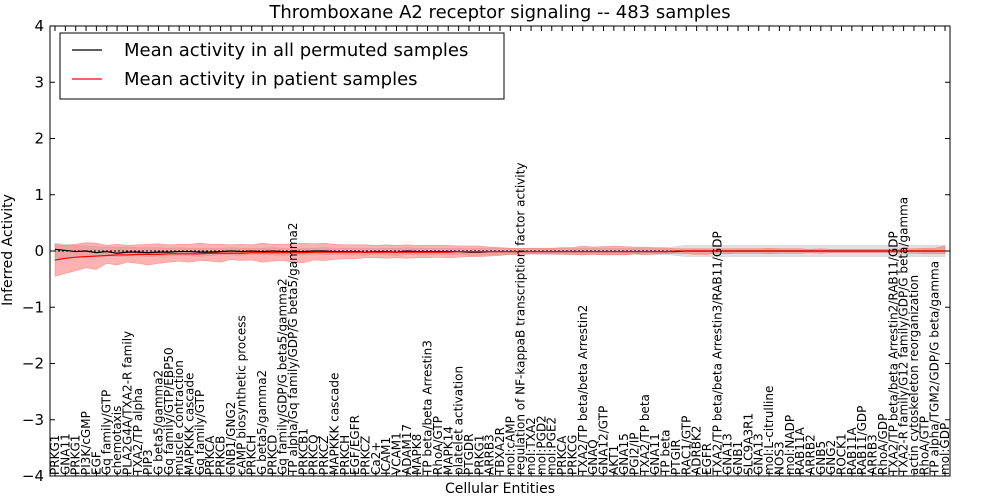 The height and width of the screenshot is (500, 1000). What do you see at coordinates (552, 446) in the screenshot?
I see `x-tick-label: mol:PGE2` at bounding box center [552, 446].